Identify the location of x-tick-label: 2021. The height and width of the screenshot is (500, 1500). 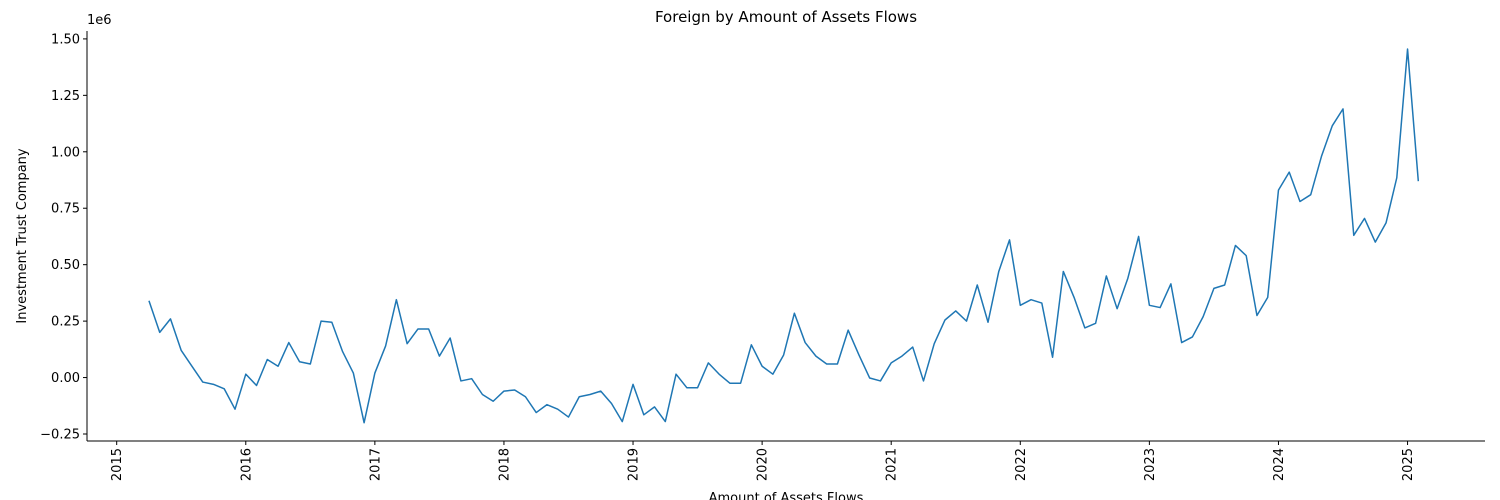
(892, 464).